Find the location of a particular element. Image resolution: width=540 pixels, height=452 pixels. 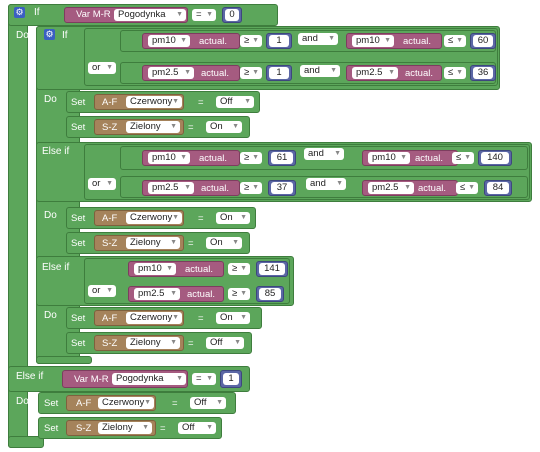

number-value: 140 is located at coordinates (495, 158).